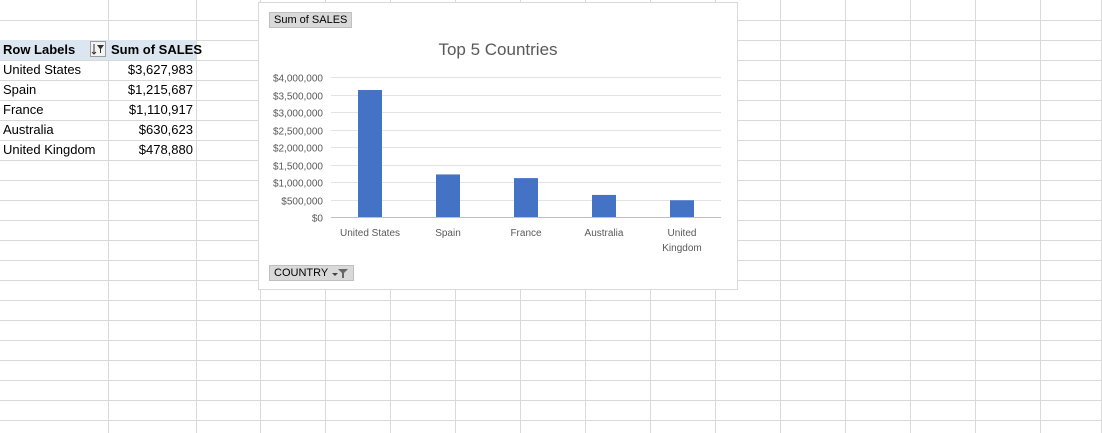  What do you see at coordinates (681, 248) in the screenshot?
I see `x-tick-label: Kingdom` at bounding box center [681, 248].